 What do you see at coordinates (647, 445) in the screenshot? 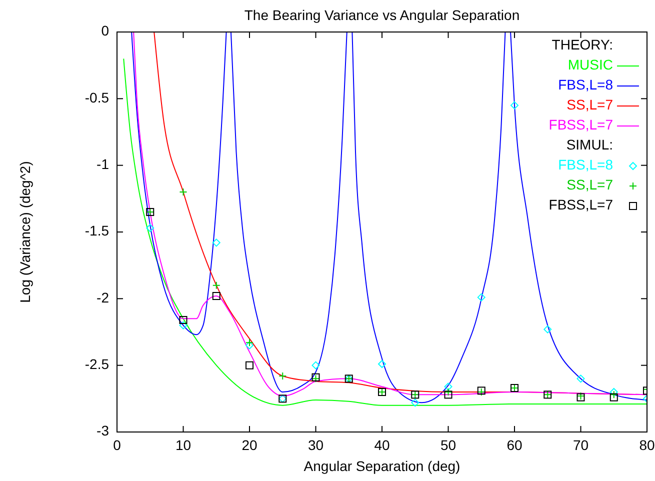
I see `x-tick-label: 80` at bounding box center [647, 445].